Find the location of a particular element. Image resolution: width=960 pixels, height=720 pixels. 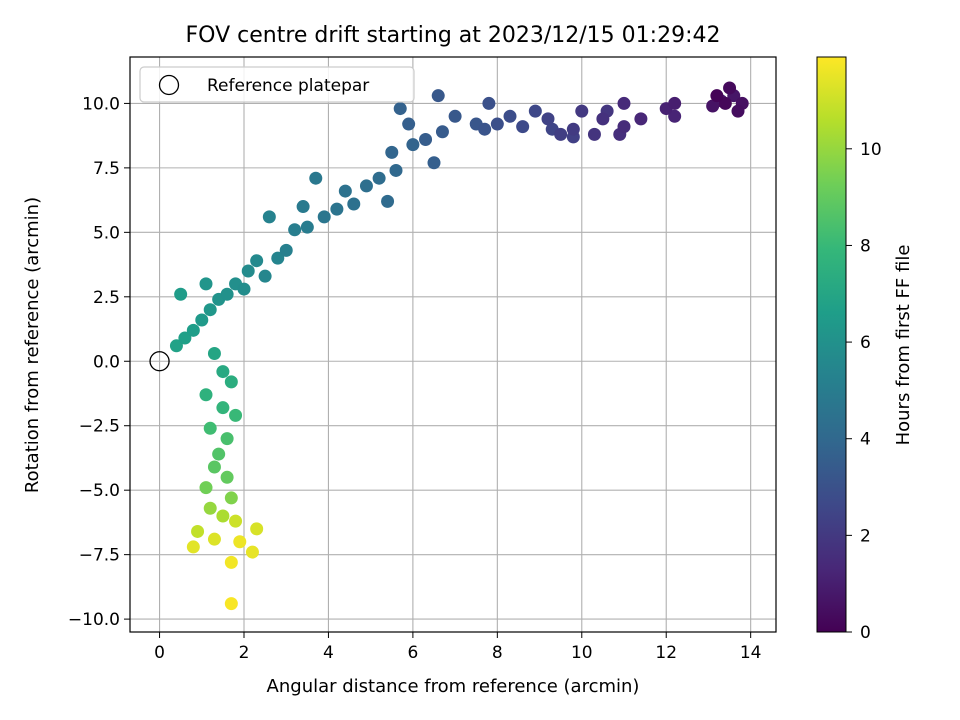

x-tick-label: 4 is located at coordinates (328, 653).